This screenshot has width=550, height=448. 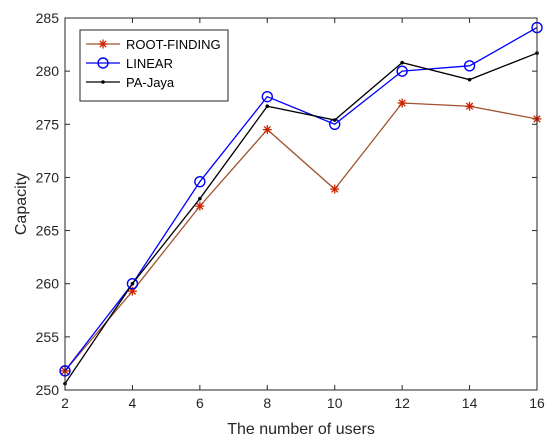 I want to click on x-tick-label: 4, so click(x=133, y=403).